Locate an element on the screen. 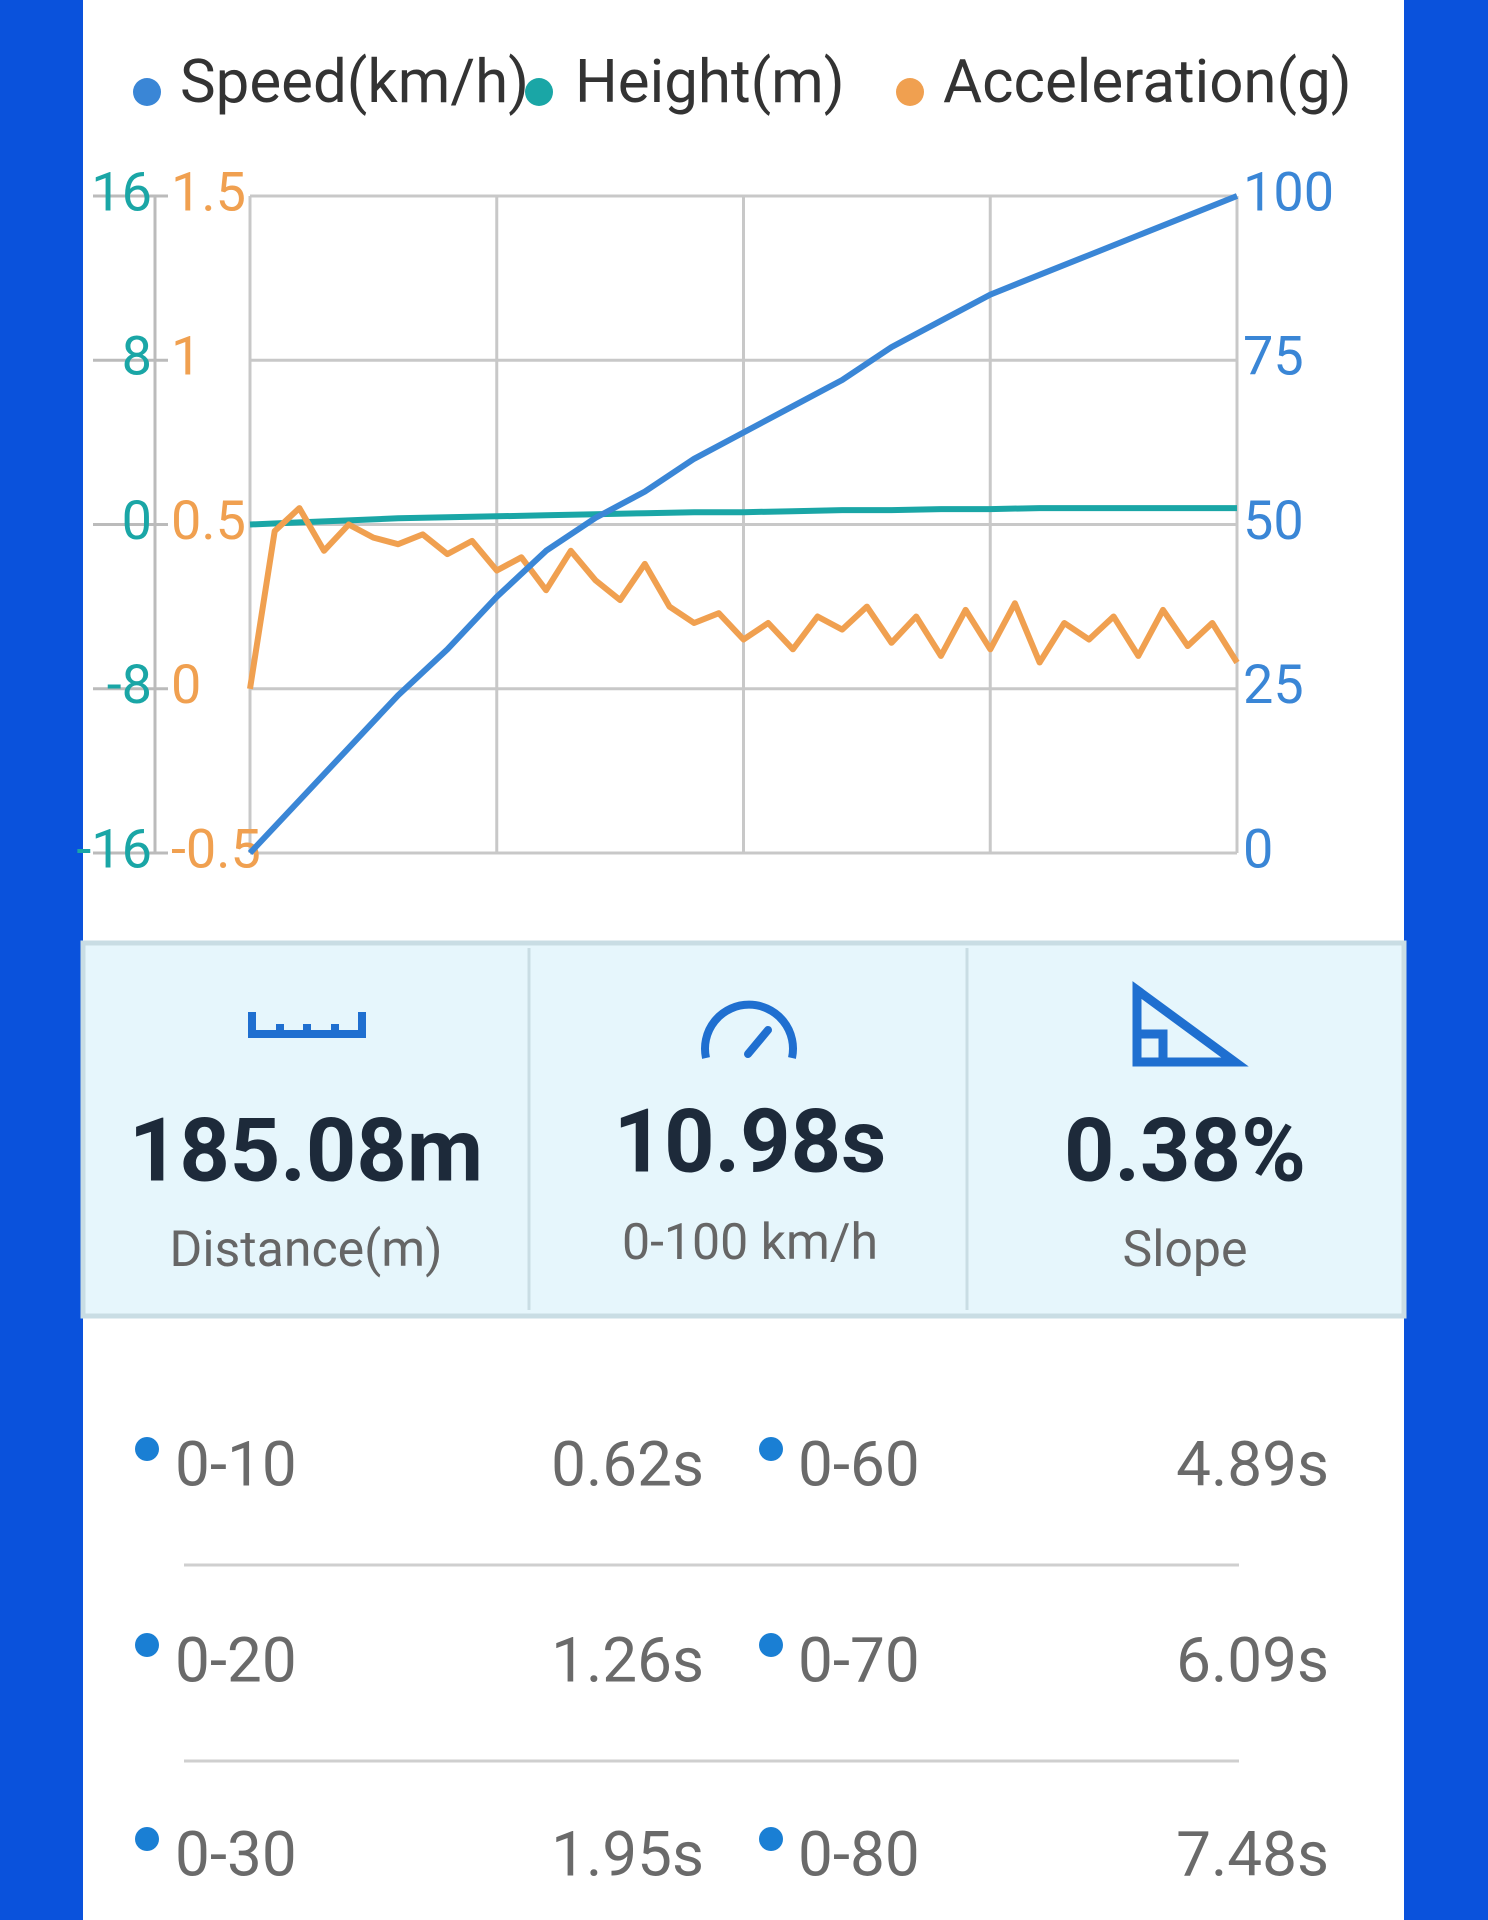  ruler-icon is located at coordinates (307, 1025).